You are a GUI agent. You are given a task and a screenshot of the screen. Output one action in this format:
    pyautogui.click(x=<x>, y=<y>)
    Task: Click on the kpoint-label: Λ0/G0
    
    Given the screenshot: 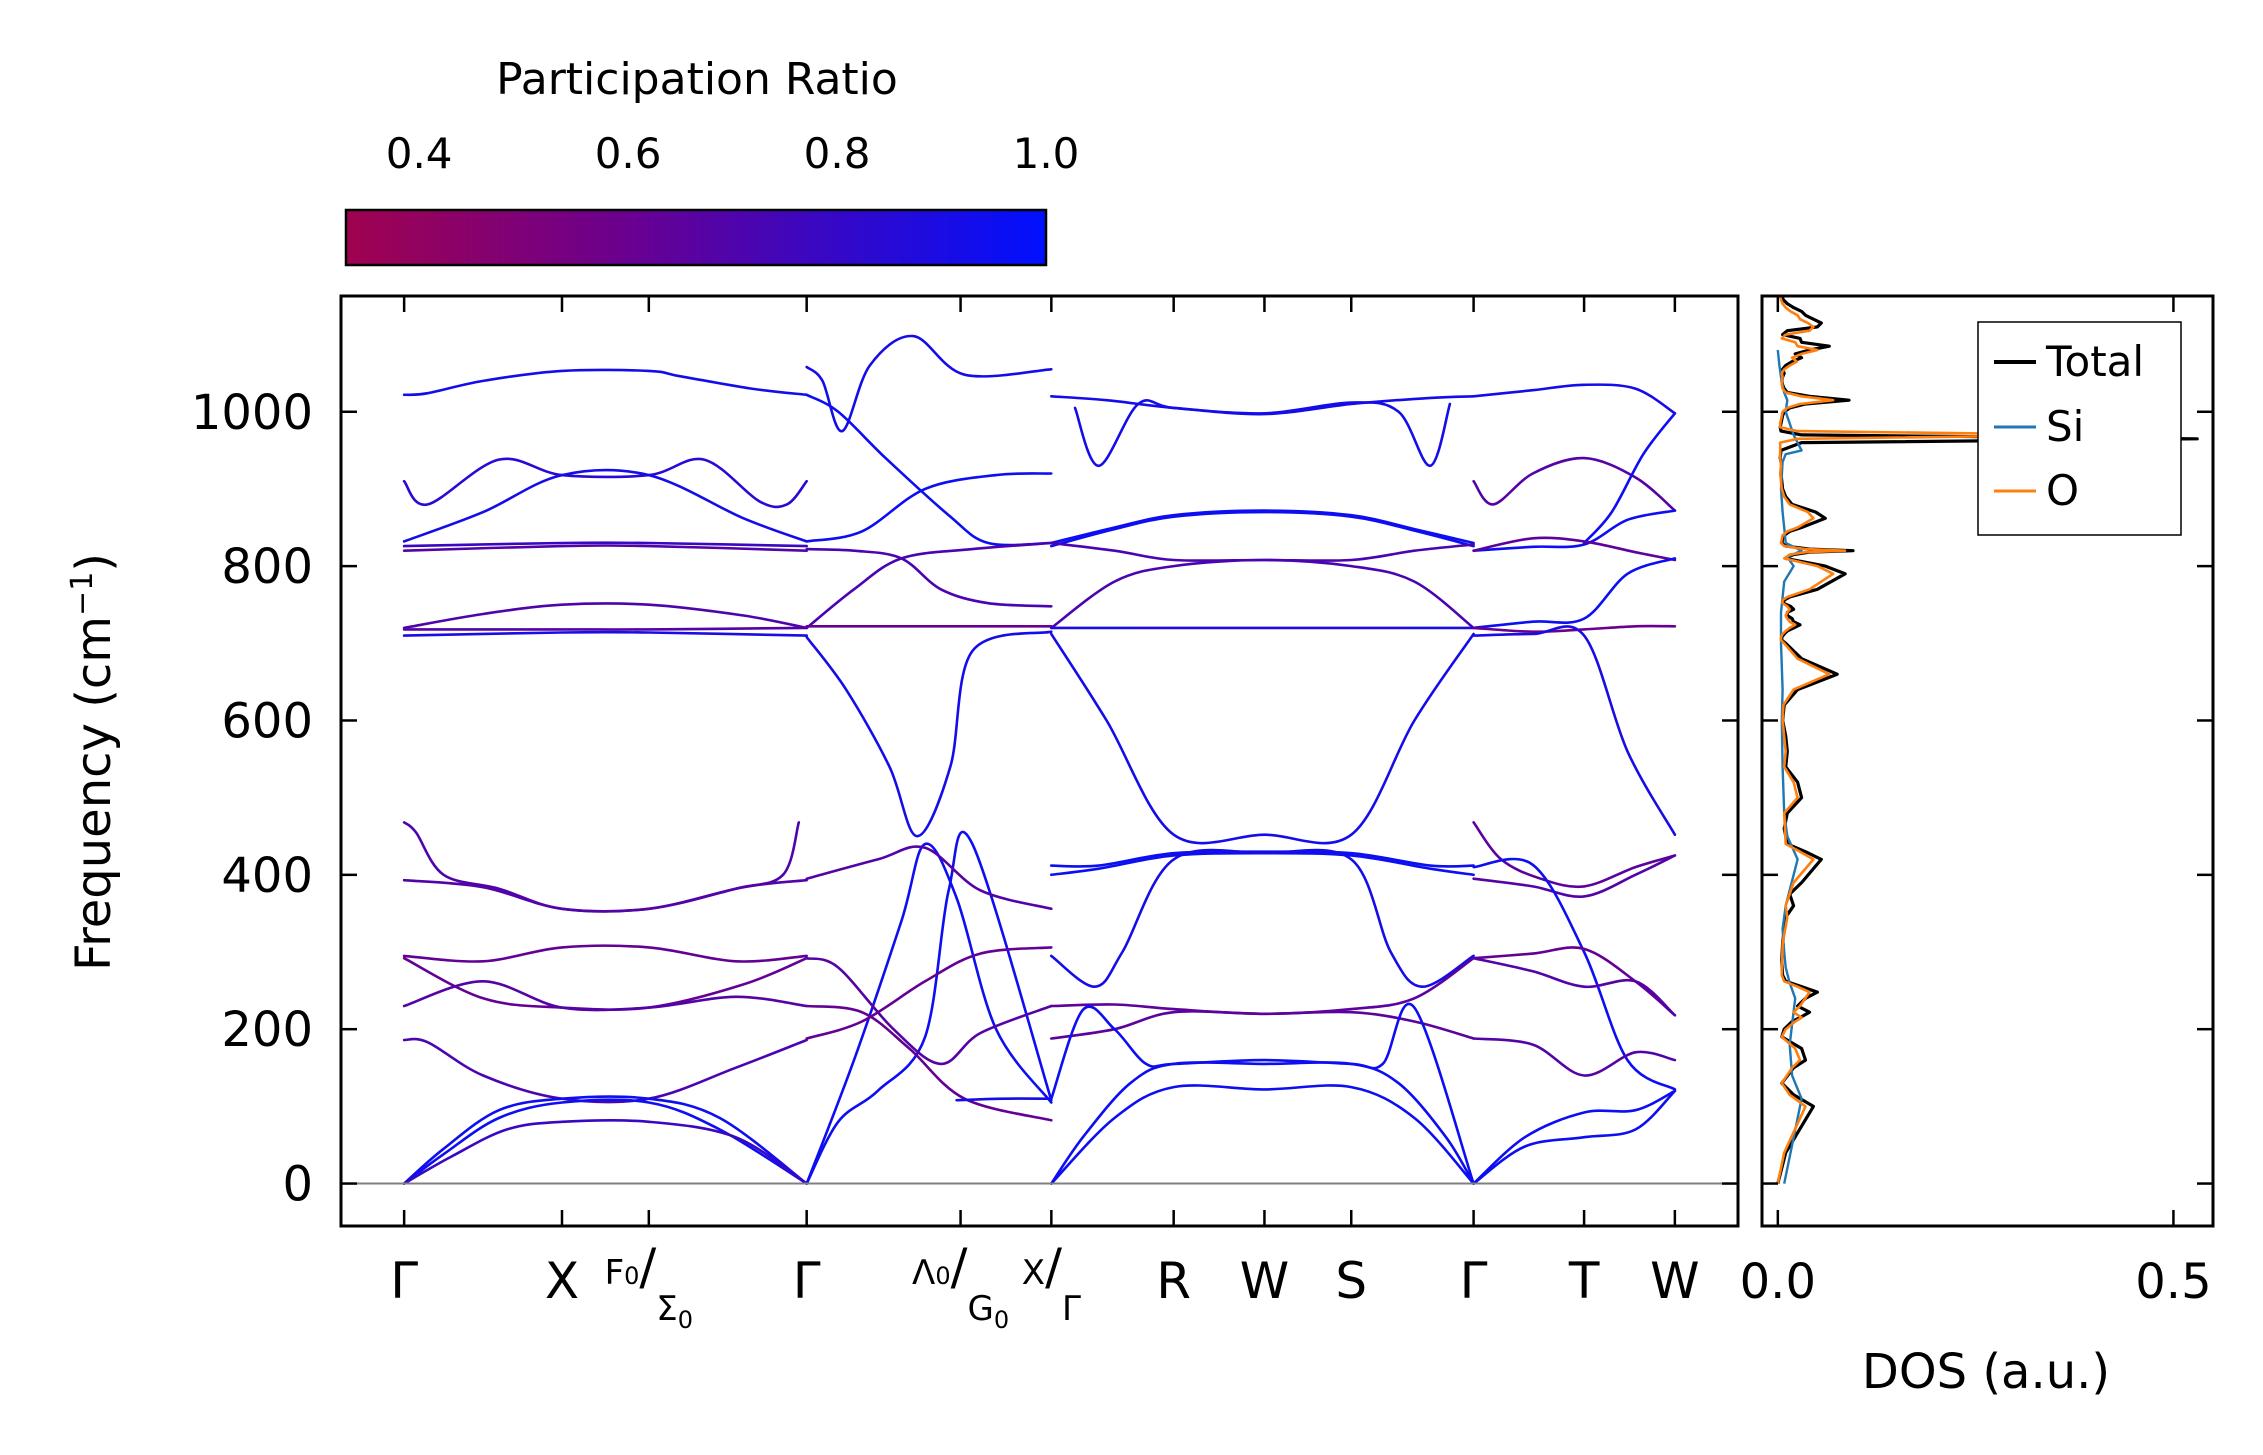 What is the action you would take?
    pyautogui.click(x=960, y=1286)
    